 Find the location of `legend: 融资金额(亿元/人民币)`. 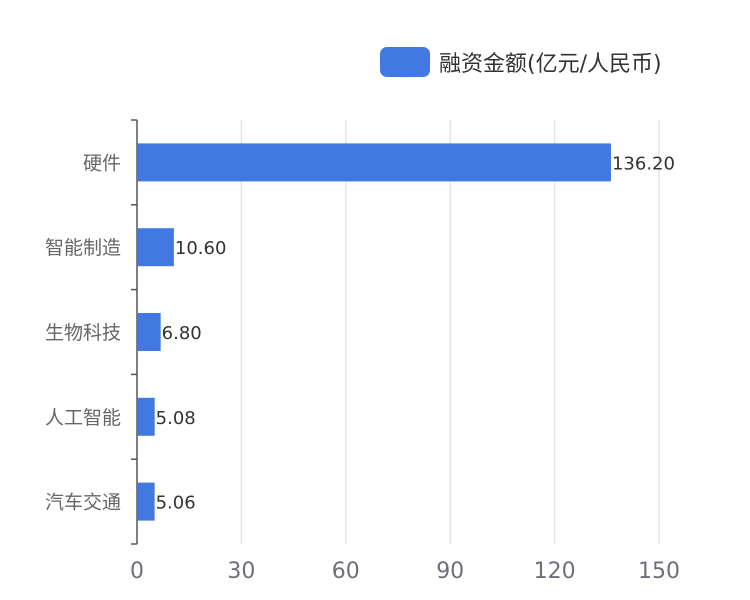

legend: 融资金额(亿元/人民币) is located at coordinates (521, 62).